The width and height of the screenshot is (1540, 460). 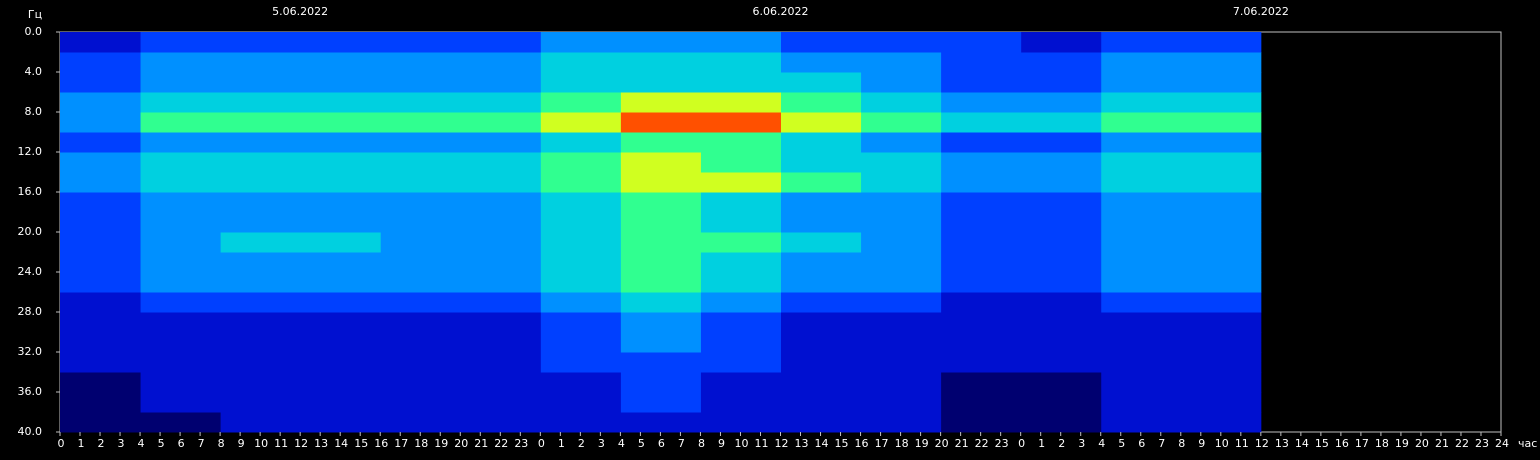 What do you see at coordinates (862, 443) in the screenshot?
I see `x-tick-label: 16` at bounding box center [862, 443].